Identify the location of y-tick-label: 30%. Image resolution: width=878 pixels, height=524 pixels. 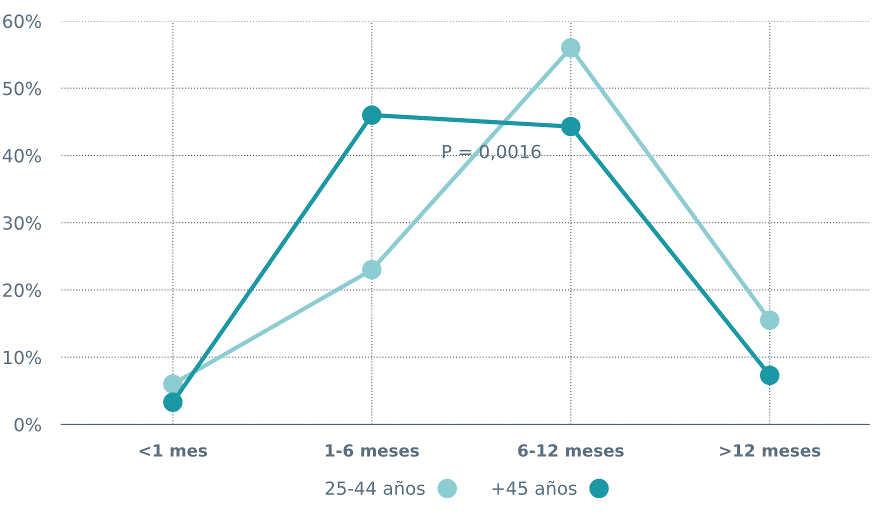
(22, 223).